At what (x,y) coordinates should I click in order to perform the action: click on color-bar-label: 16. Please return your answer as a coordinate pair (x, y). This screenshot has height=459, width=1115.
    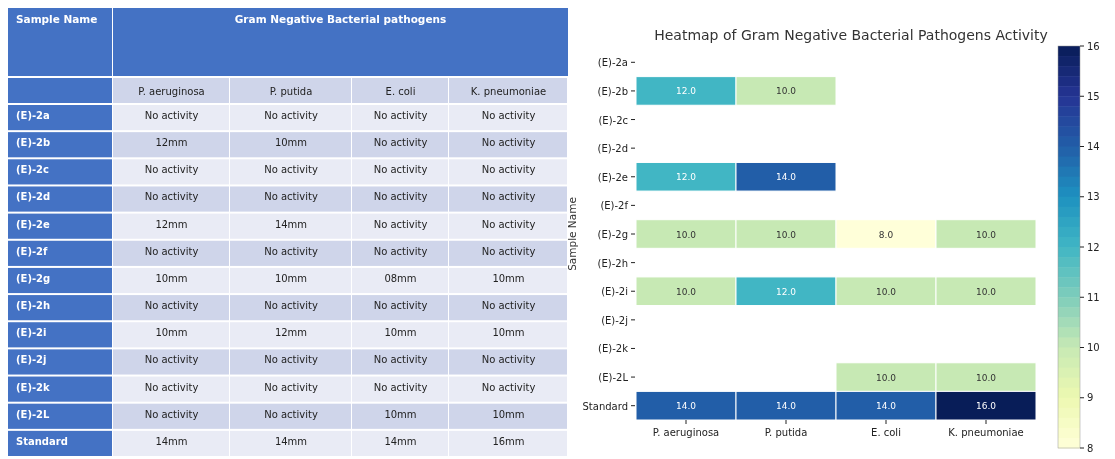
    Looking at the image, I should click on (1093, 46).